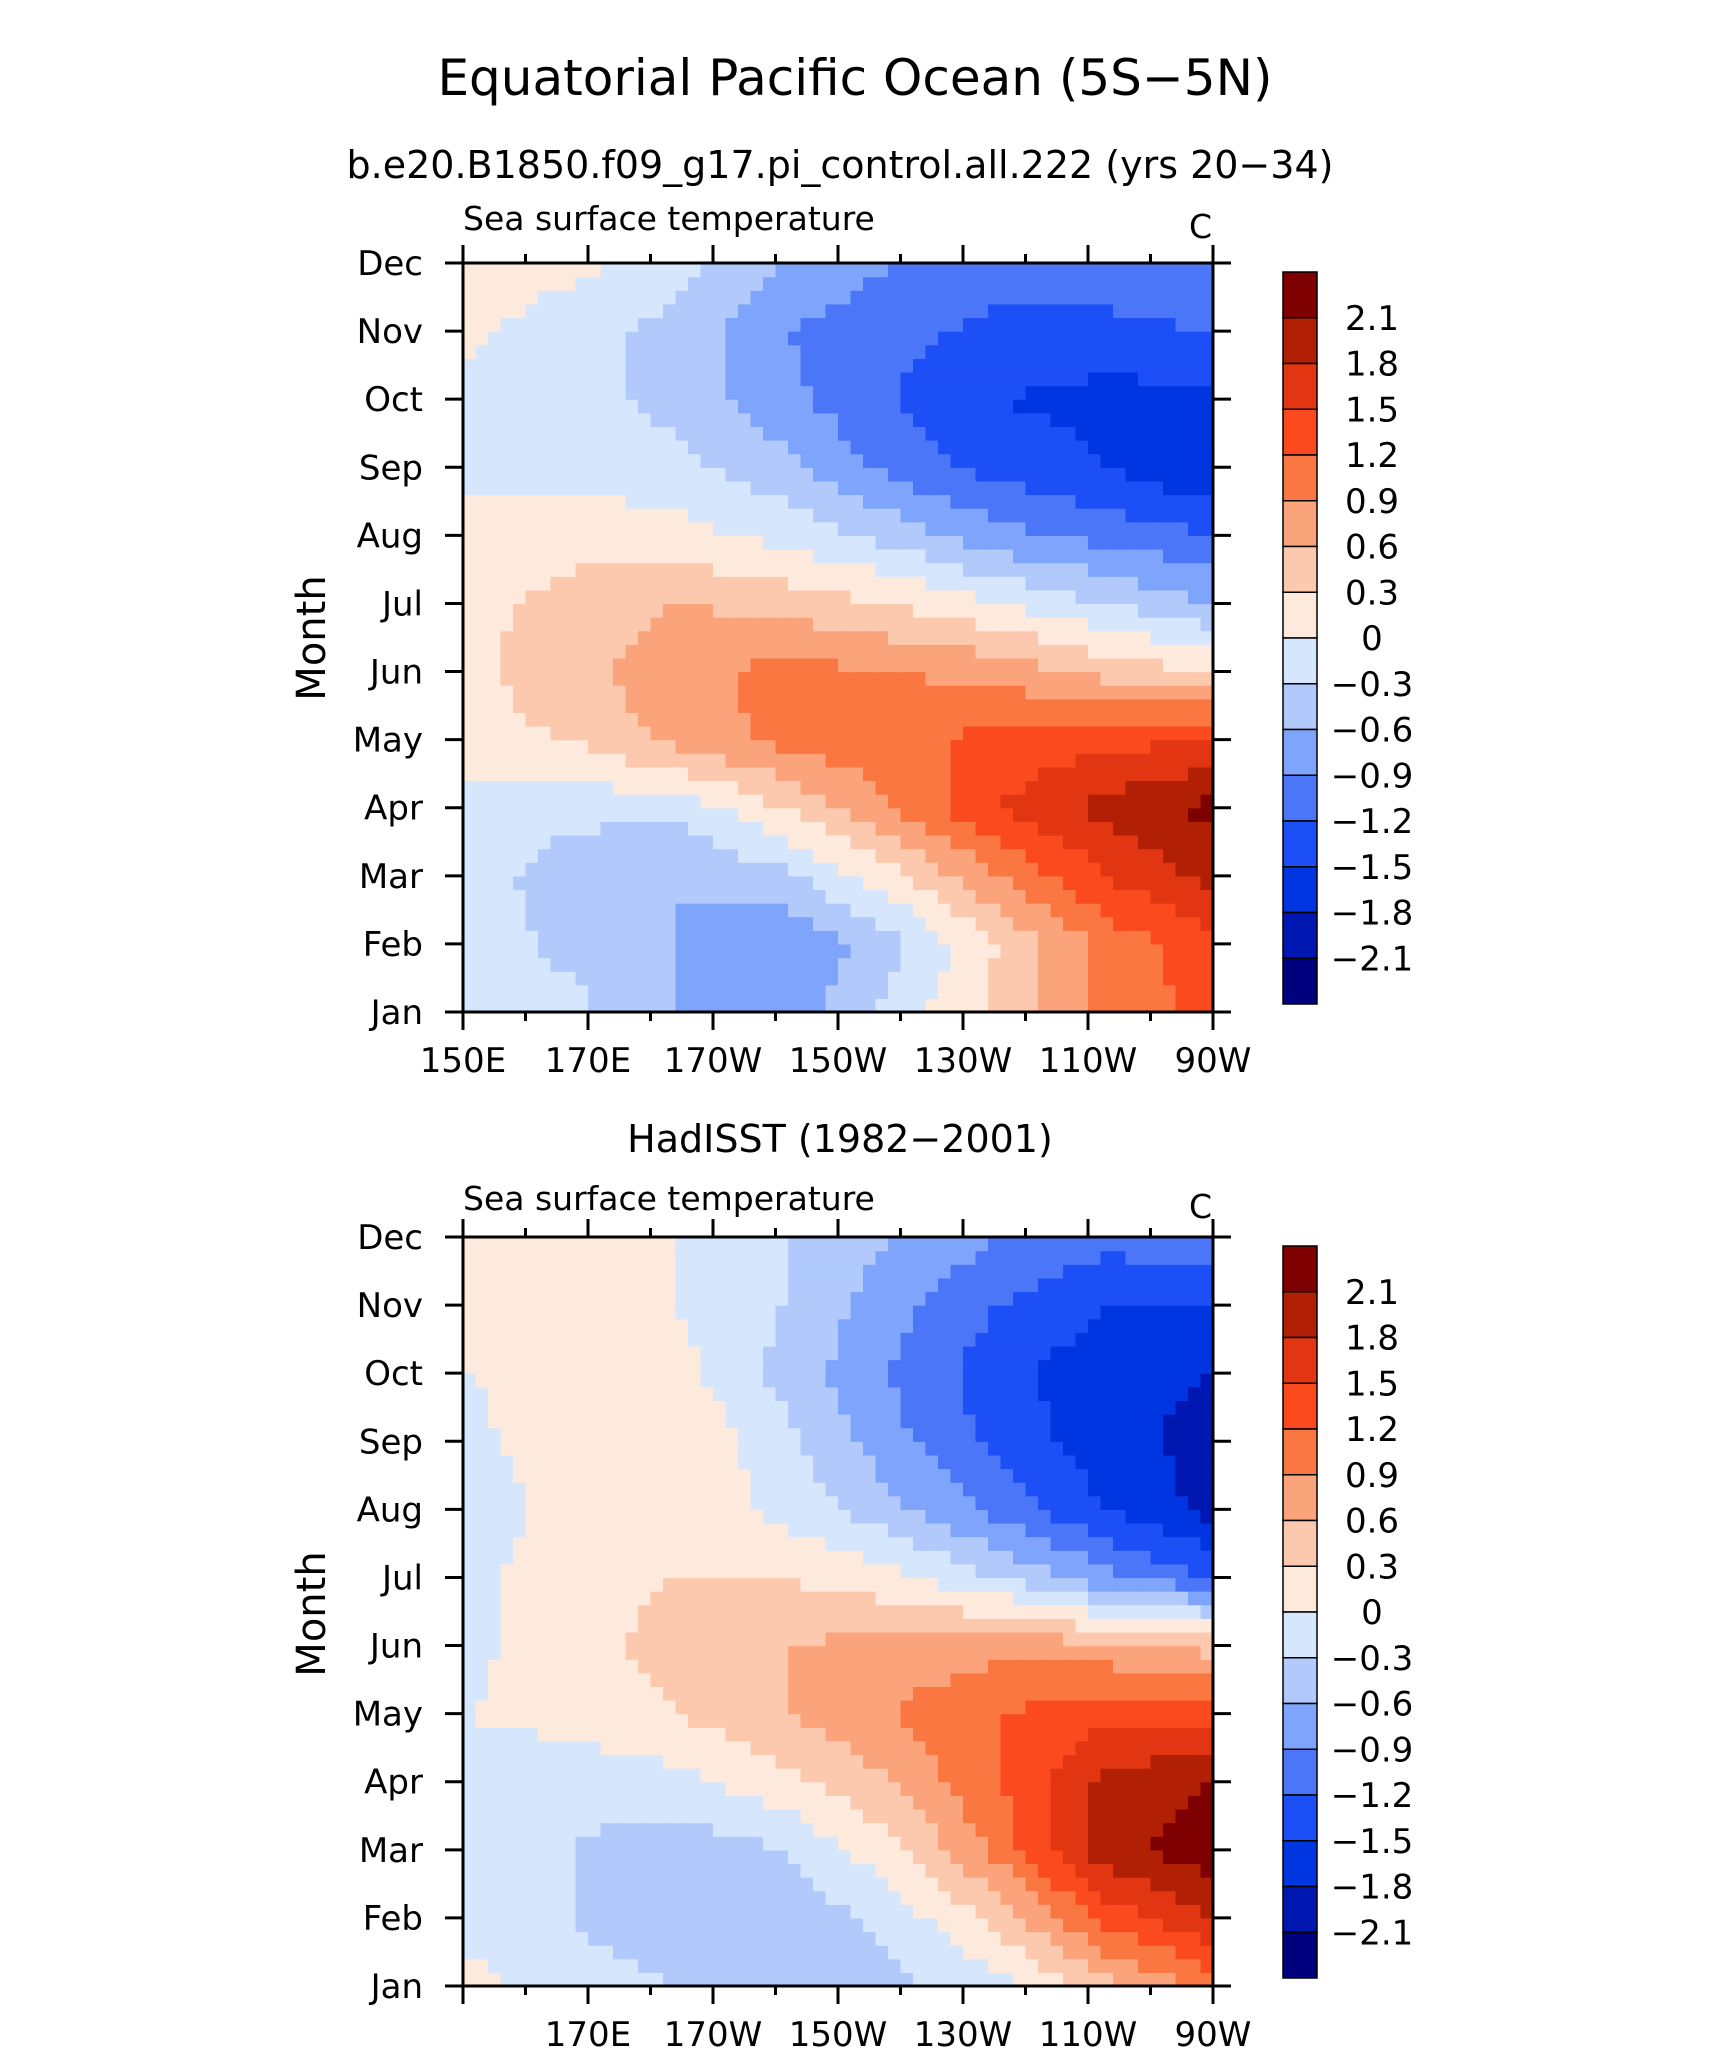 The image size is (1710, 2059). I want to click on y-tick-label: Apr, so click(393, 809).